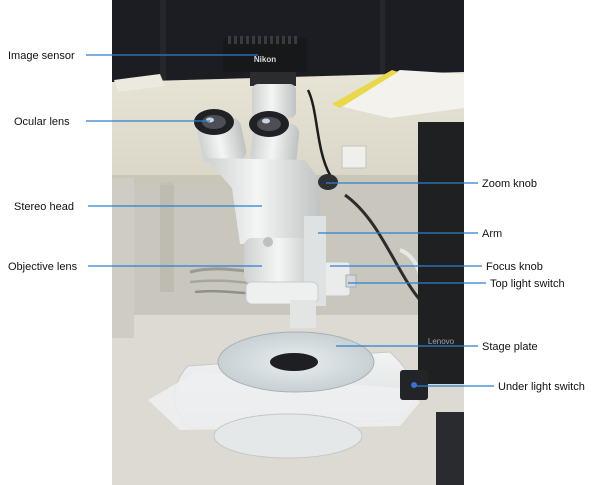  What do you see at coordinates (365, 89) in the screenshot?
I see `yellow-sheet` at bounding box center [365, 89].